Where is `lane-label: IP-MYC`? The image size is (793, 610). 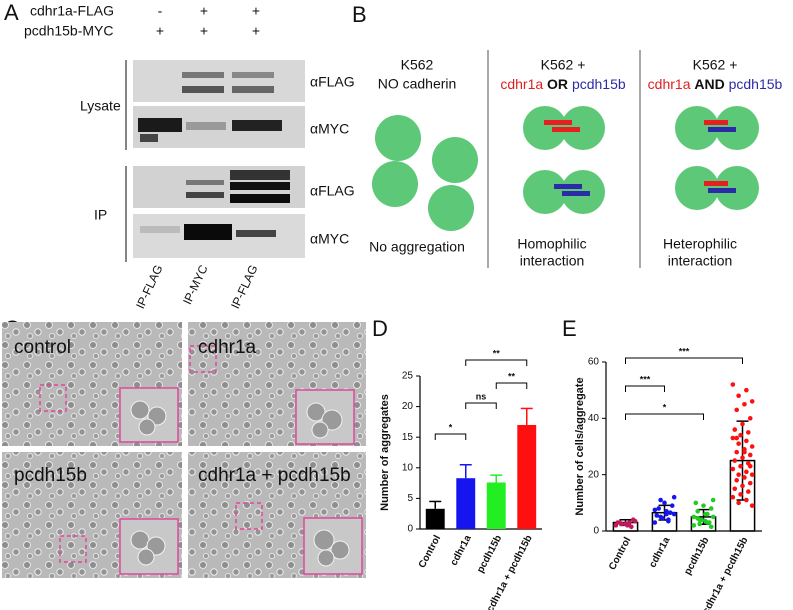 lane-label: IP-MYC is located at coordinates (195, 284).